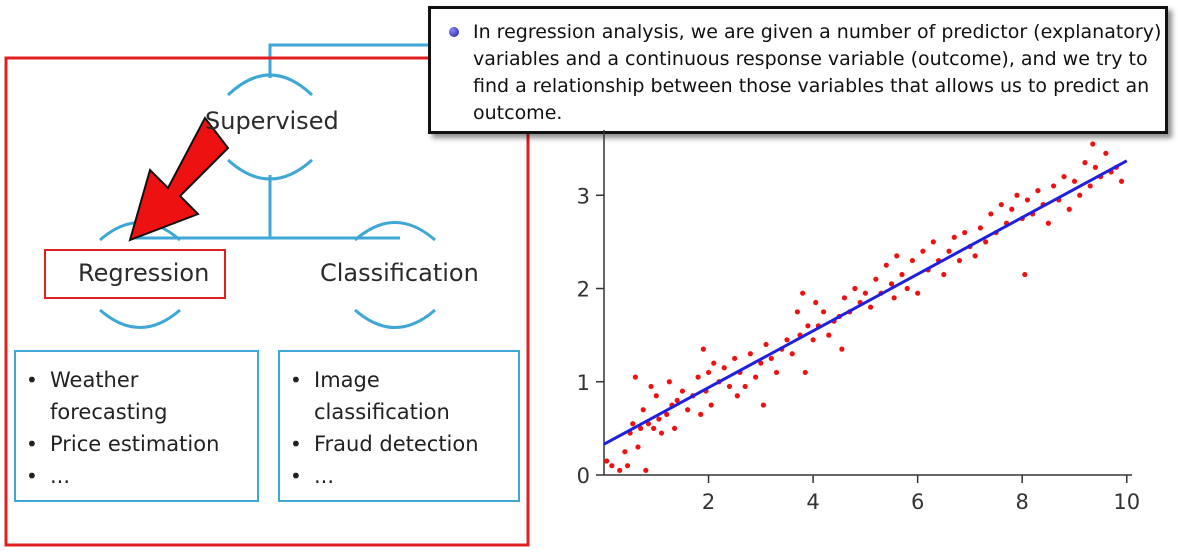  What do you see at coordinates (144, 273) in the screenshot?
I see `regression-label: Regression` at bounding box center [144, 273].